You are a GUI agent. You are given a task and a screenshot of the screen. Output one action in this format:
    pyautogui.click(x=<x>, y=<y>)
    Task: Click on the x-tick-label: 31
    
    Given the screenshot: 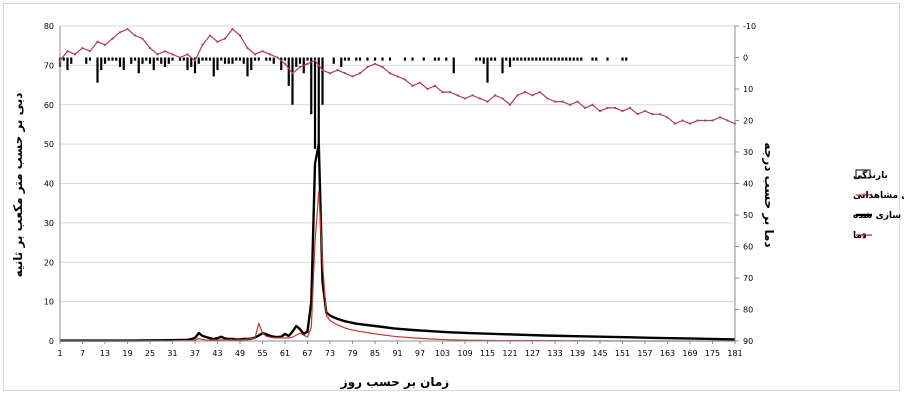 What is the action you would take?
    pyautogui.click(x=172, y=353)
    